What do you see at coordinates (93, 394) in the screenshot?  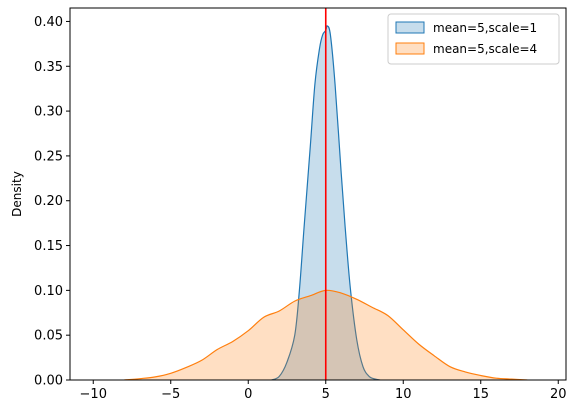 I see `x-tick-label: −10` at bounding box center [93, 394].